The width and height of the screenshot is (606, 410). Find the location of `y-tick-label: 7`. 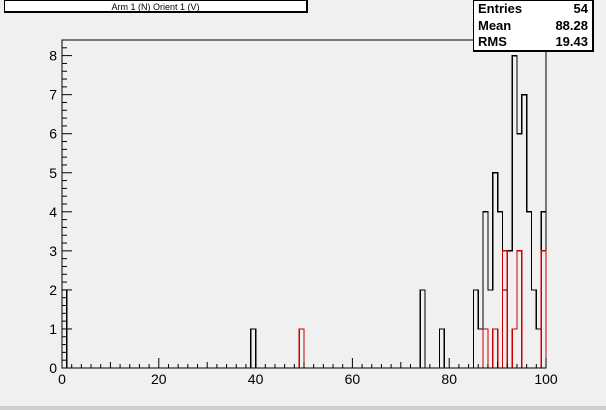

y-tick-label: 7 is located at coordinates (53, 95).